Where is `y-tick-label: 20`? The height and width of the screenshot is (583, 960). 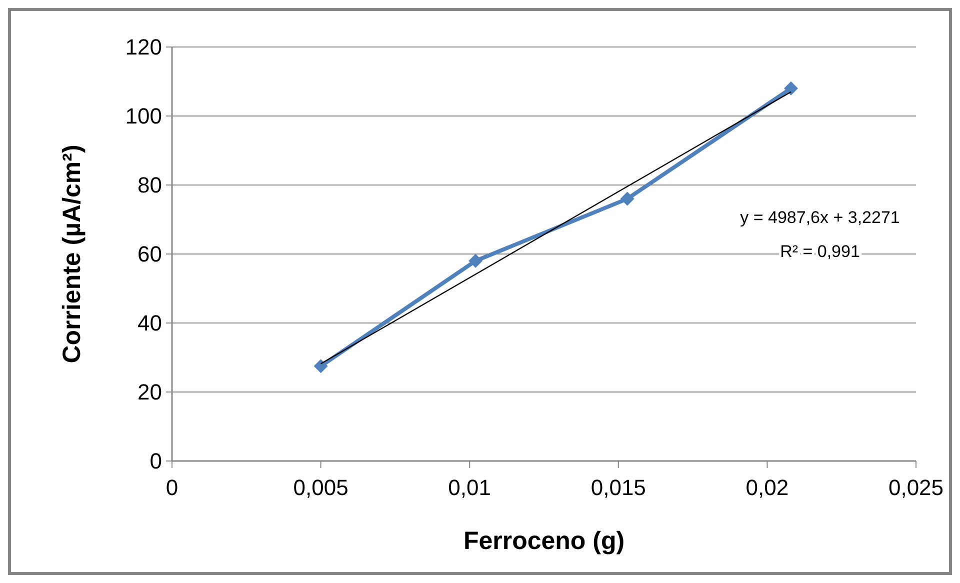
y-tick-label: 20 is located at coordinates (150, 392).